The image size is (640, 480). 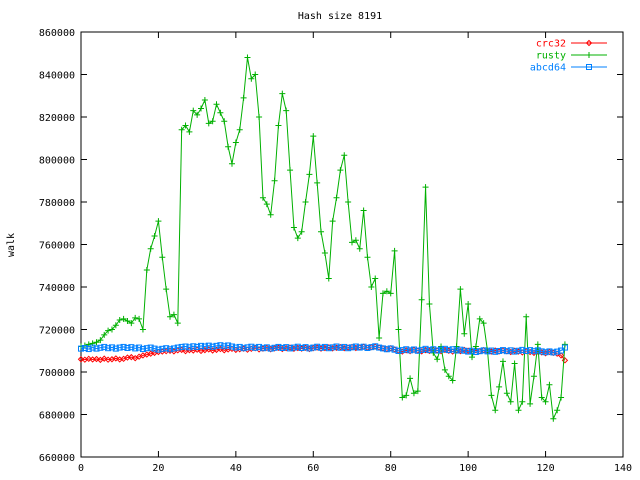 I want to click on y-tick-label: 780000, so click(x=57, y=203).